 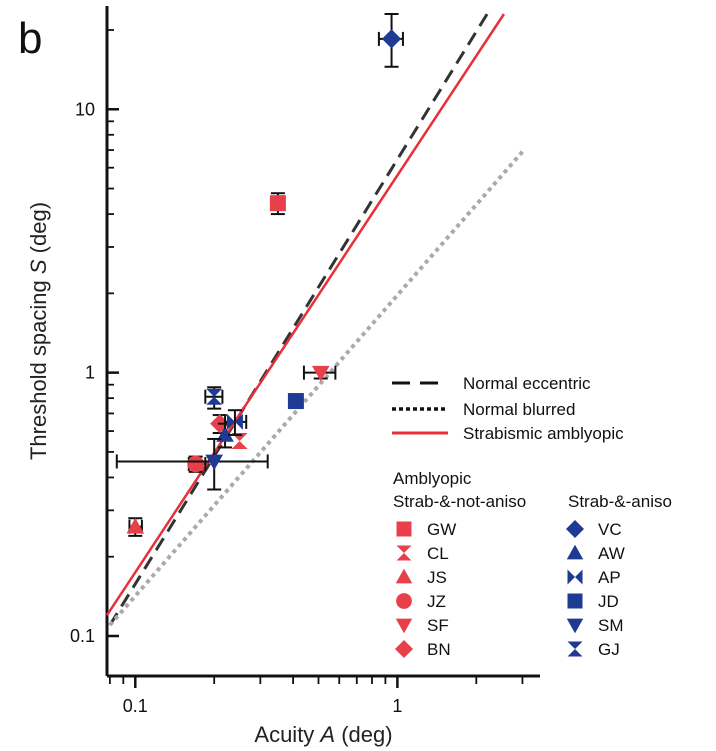 What do you see at coordinates (575, 601) in the screenshot?
I see `legend-marker-jd` at bounding box center [575, 601].